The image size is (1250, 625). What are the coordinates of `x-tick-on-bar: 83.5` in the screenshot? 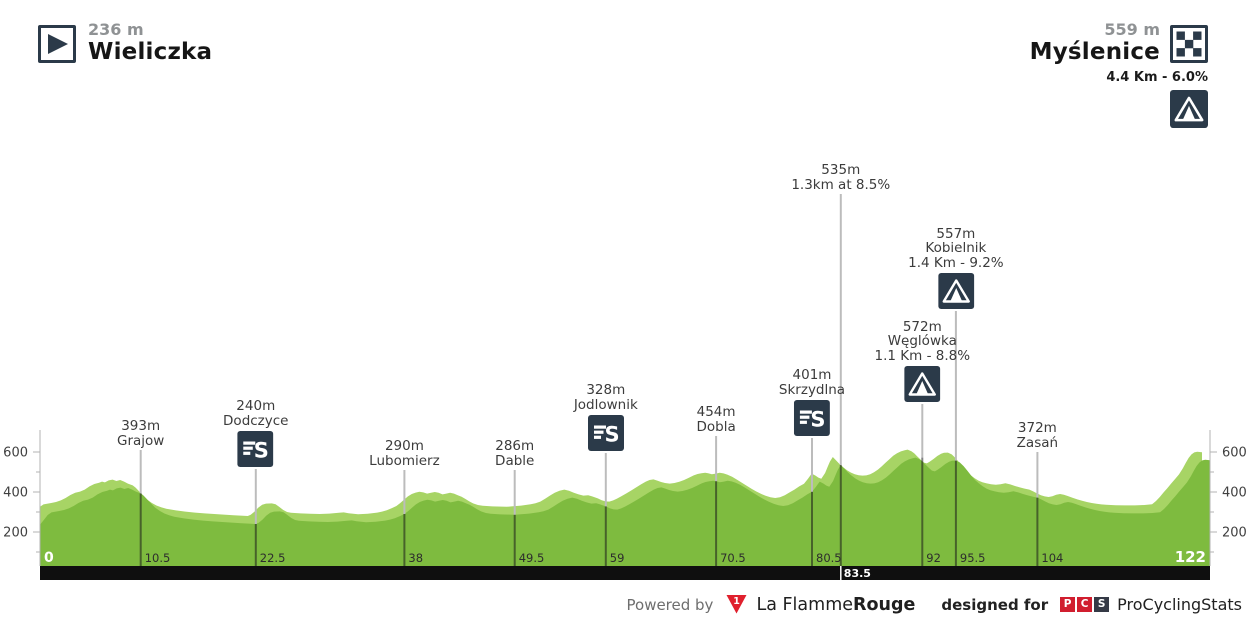 It's located at (857, 573).